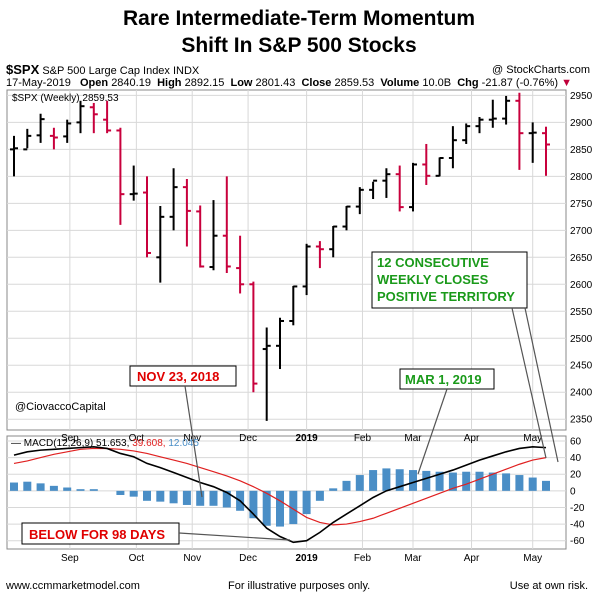 The height and width of the screenshot is (609, 598). What do you see at coordinates (413, 558) in the screenshot?
I see `macd-x-tick-label: Mar` at bounding box center [413, 558].